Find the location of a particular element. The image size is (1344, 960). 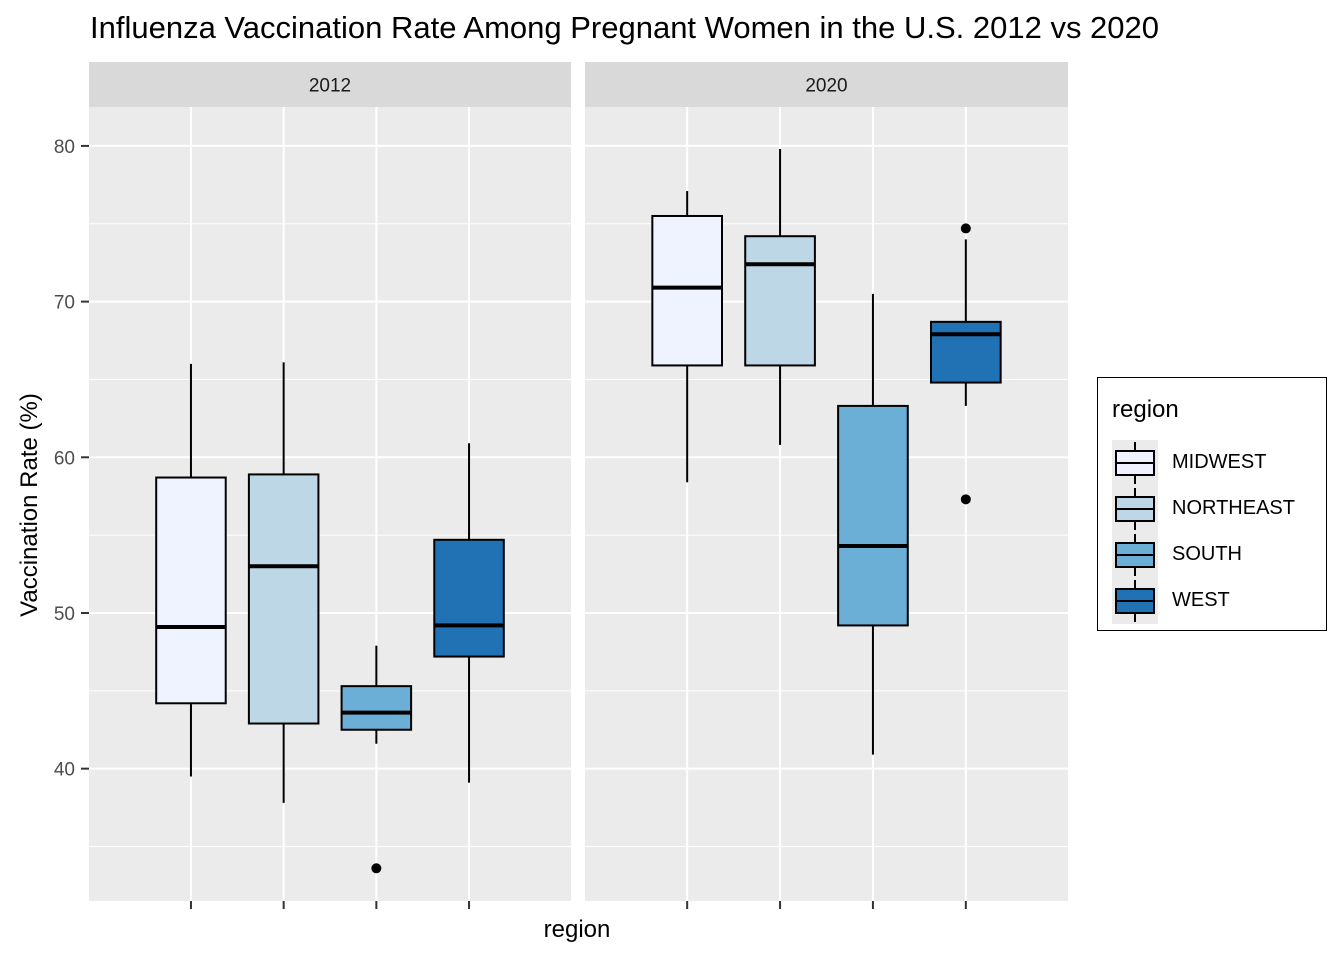

box-west-2012 is located at coordinates (469, 598).